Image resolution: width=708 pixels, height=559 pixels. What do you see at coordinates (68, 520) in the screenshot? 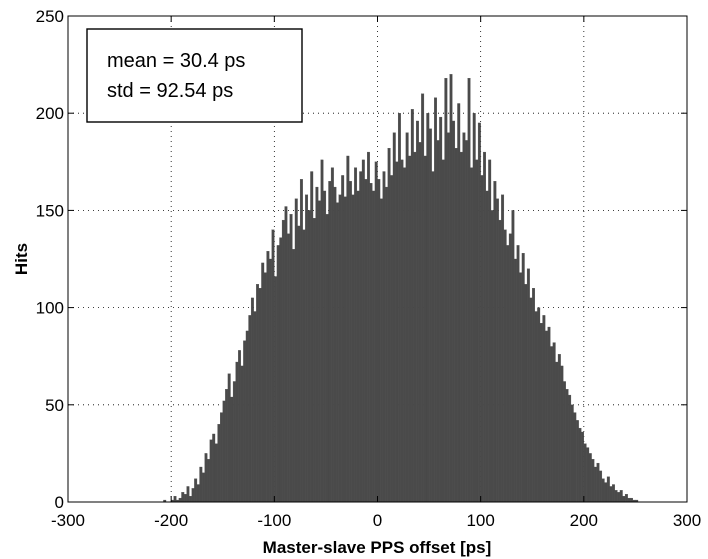
I see `x-tick-label: -300` at bounding box center [68, 520].